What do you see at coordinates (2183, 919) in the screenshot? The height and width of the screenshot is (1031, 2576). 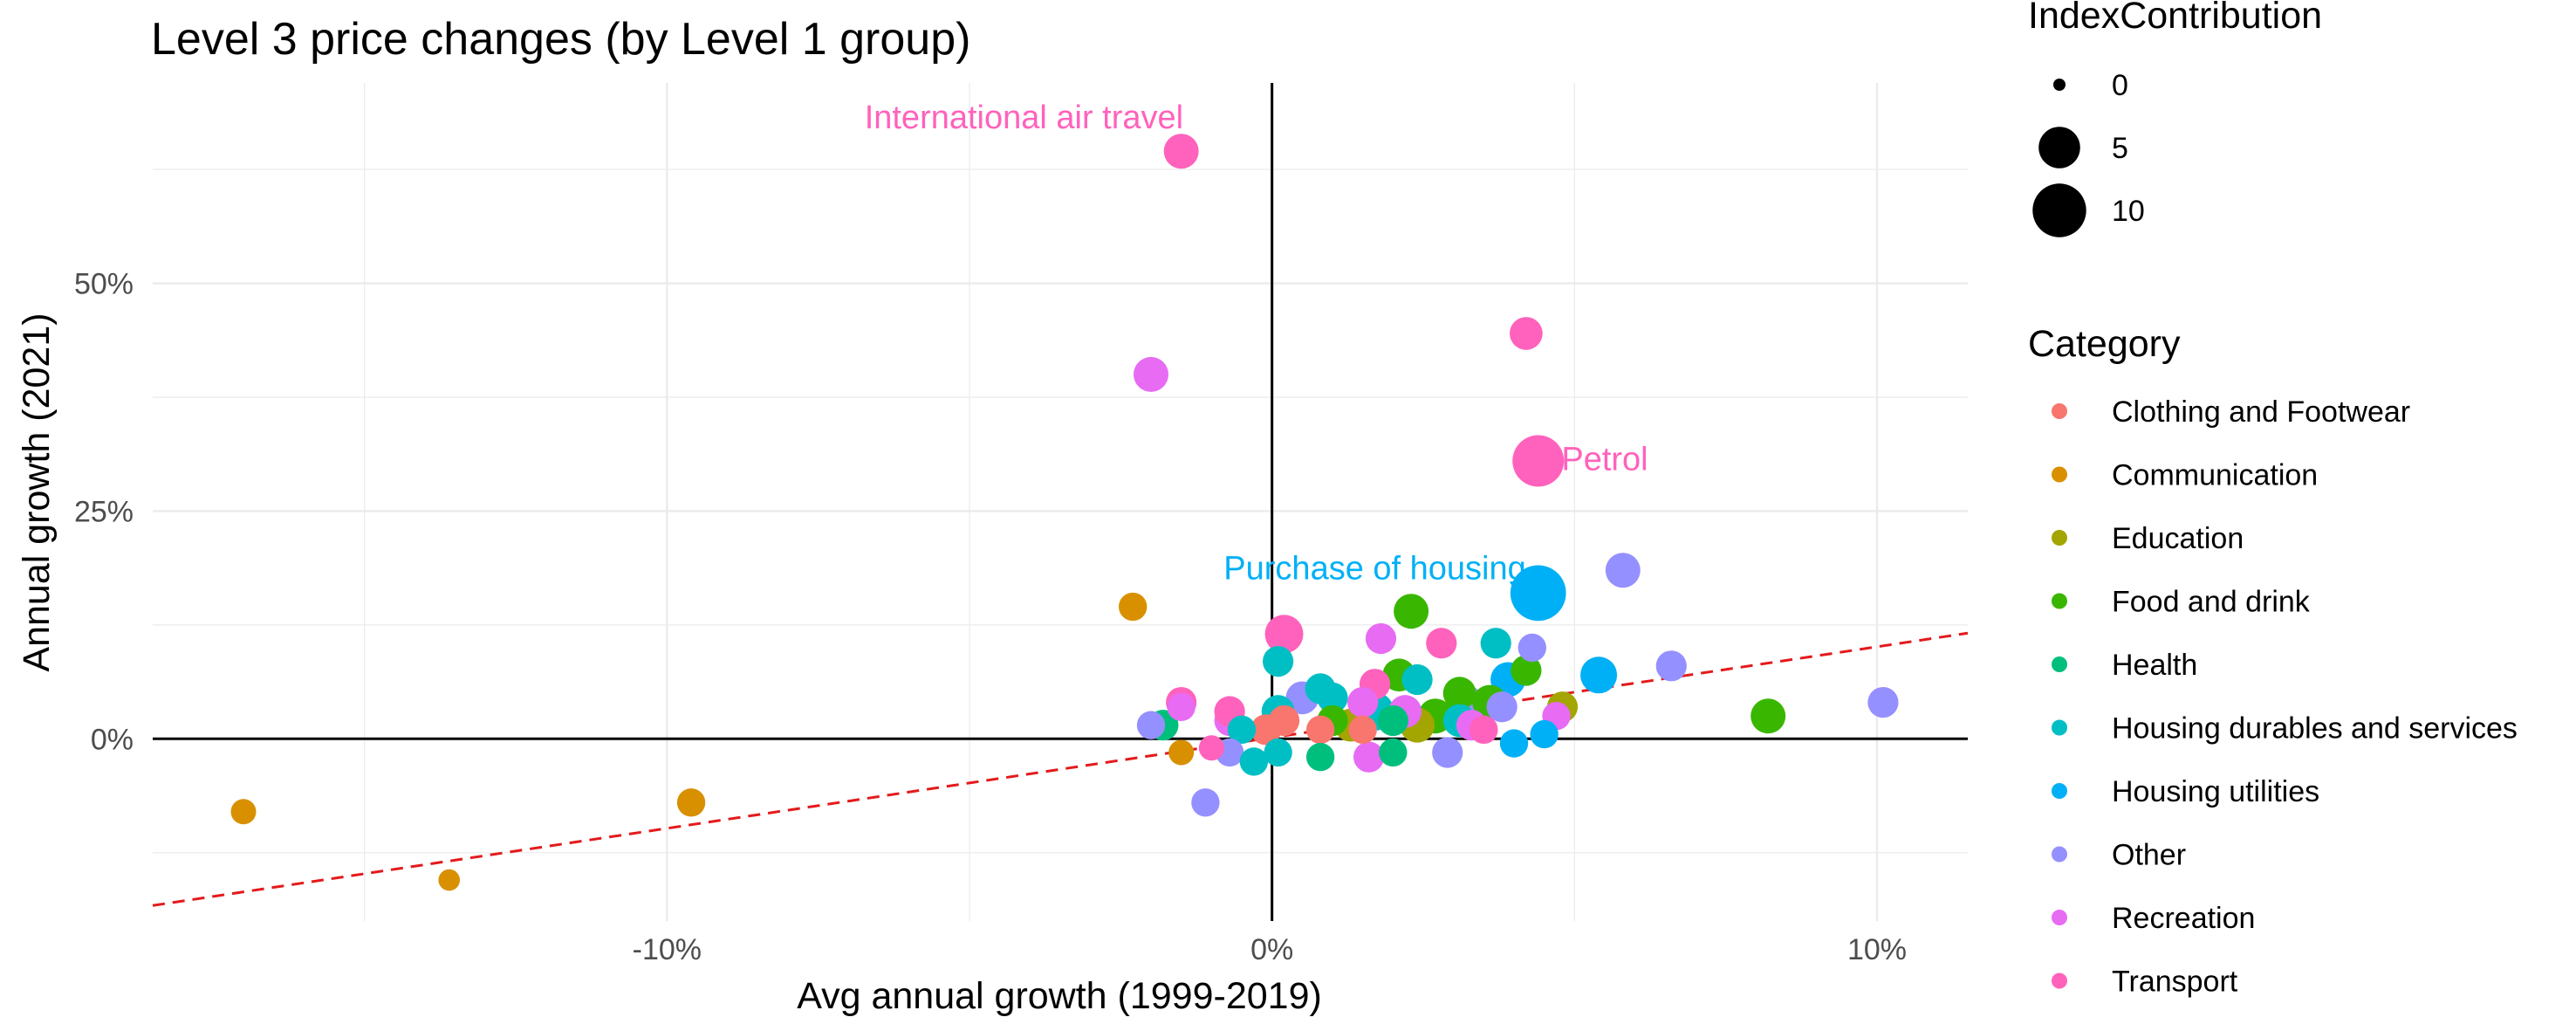 I see `color-legend-label: Recreation` at bounding box center [2183, 919].